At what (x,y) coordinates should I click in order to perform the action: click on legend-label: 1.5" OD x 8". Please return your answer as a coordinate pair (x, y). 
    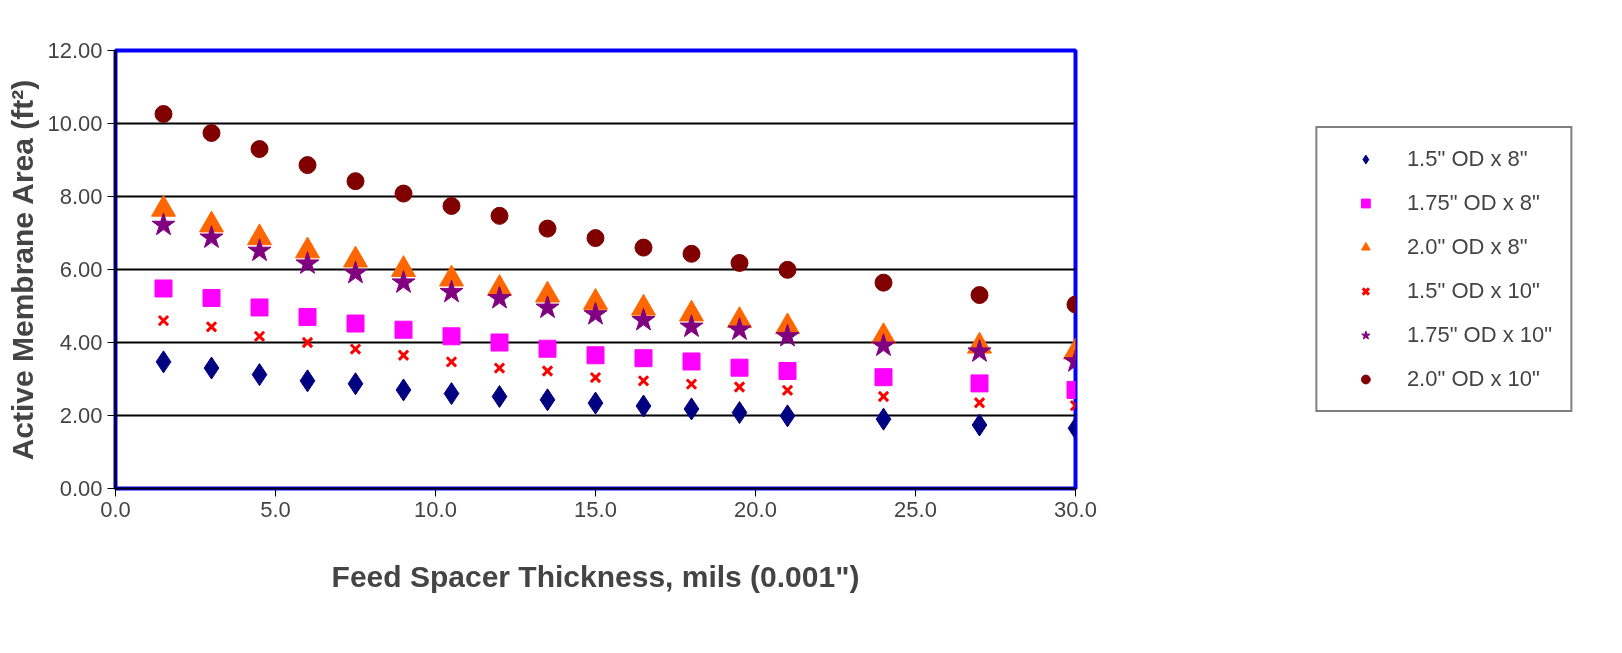
    Looking at the image, I should click on (1467, 159).